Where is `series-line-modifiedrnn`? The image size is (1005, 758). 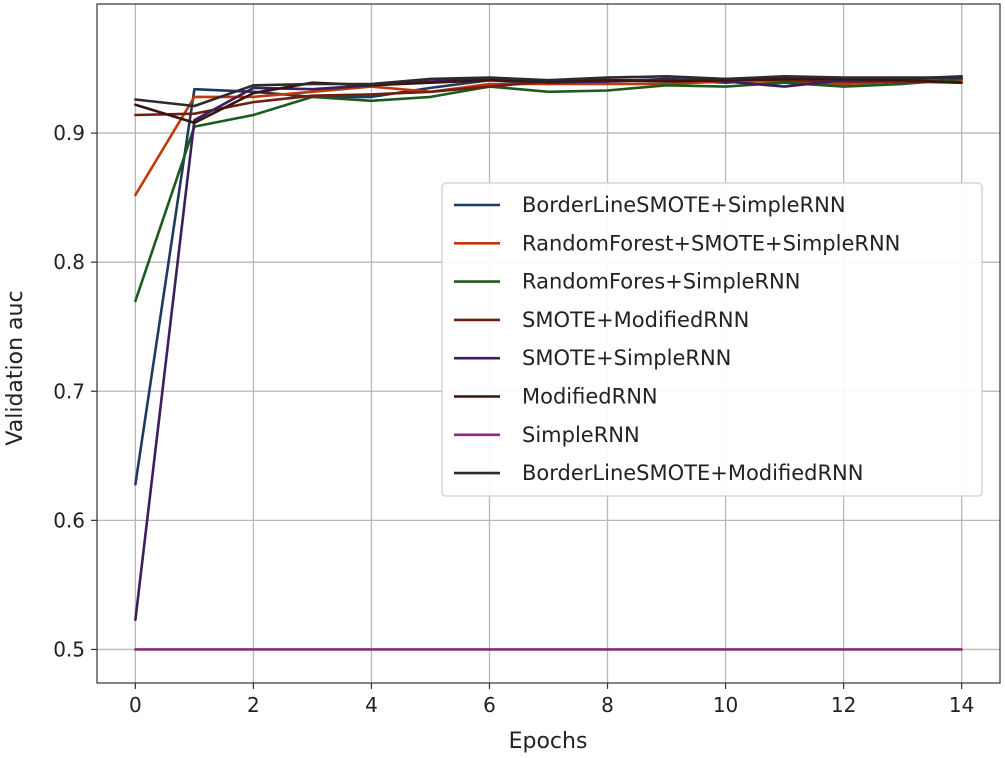 series-line-modifiedrnn is located at coordinates (548, 101).